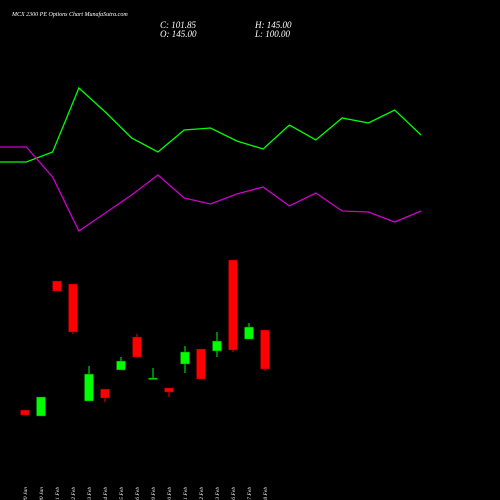 The image size is (500, 500). What do you see at coordinates (26, 493) in the screenshot?
I see `x-tick-label: 29 Jan` at bounding box center [26, 493].